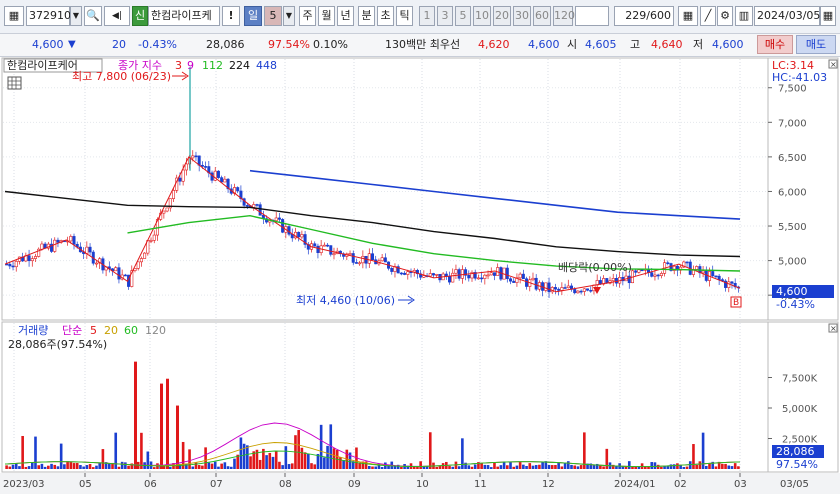  Describe the element at coordinates (14, 83) in the screenshot. I see `table-view-icon` at that location.